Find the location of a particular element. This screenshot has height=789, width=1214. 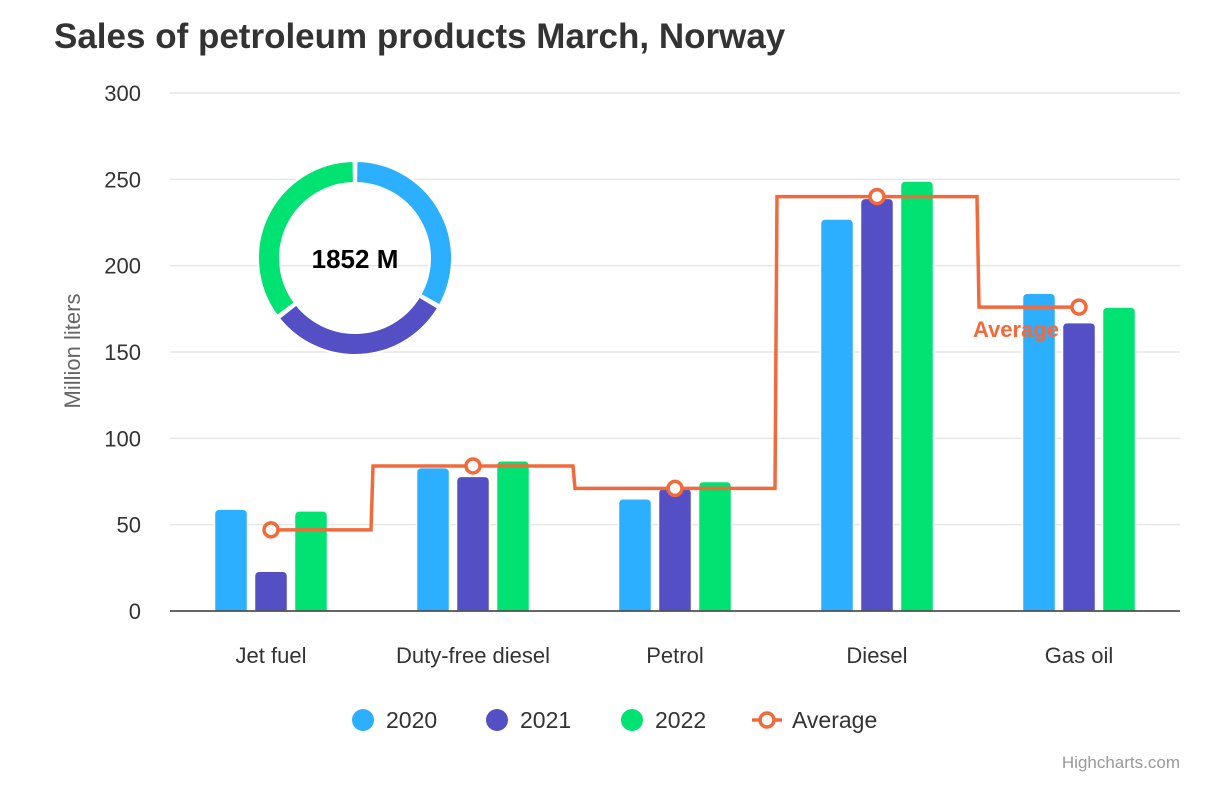

x-tick-label: Jet fuel is located at coordinates (271, 655).